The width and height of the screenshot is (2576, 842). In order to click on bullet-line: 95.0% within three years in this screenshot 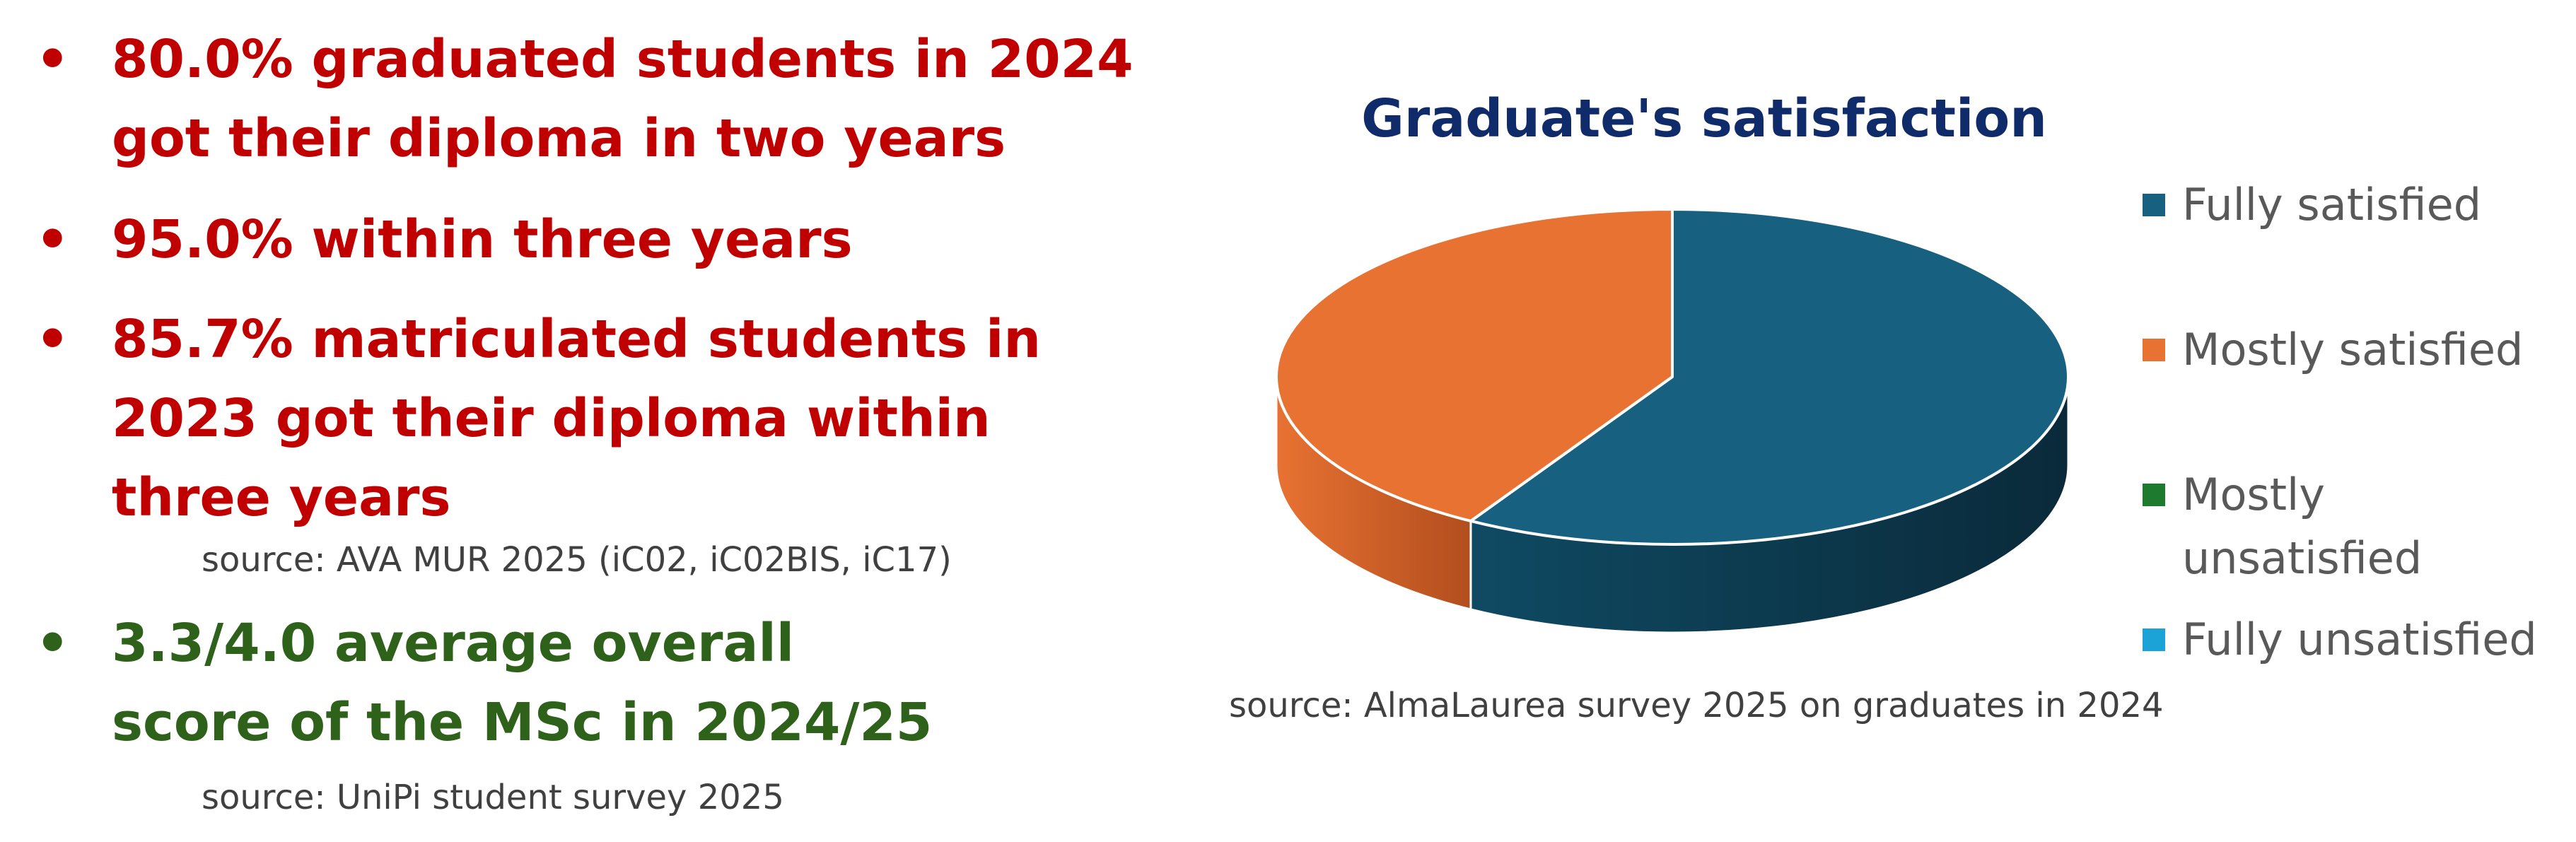, I will do `click(483, 239)`.